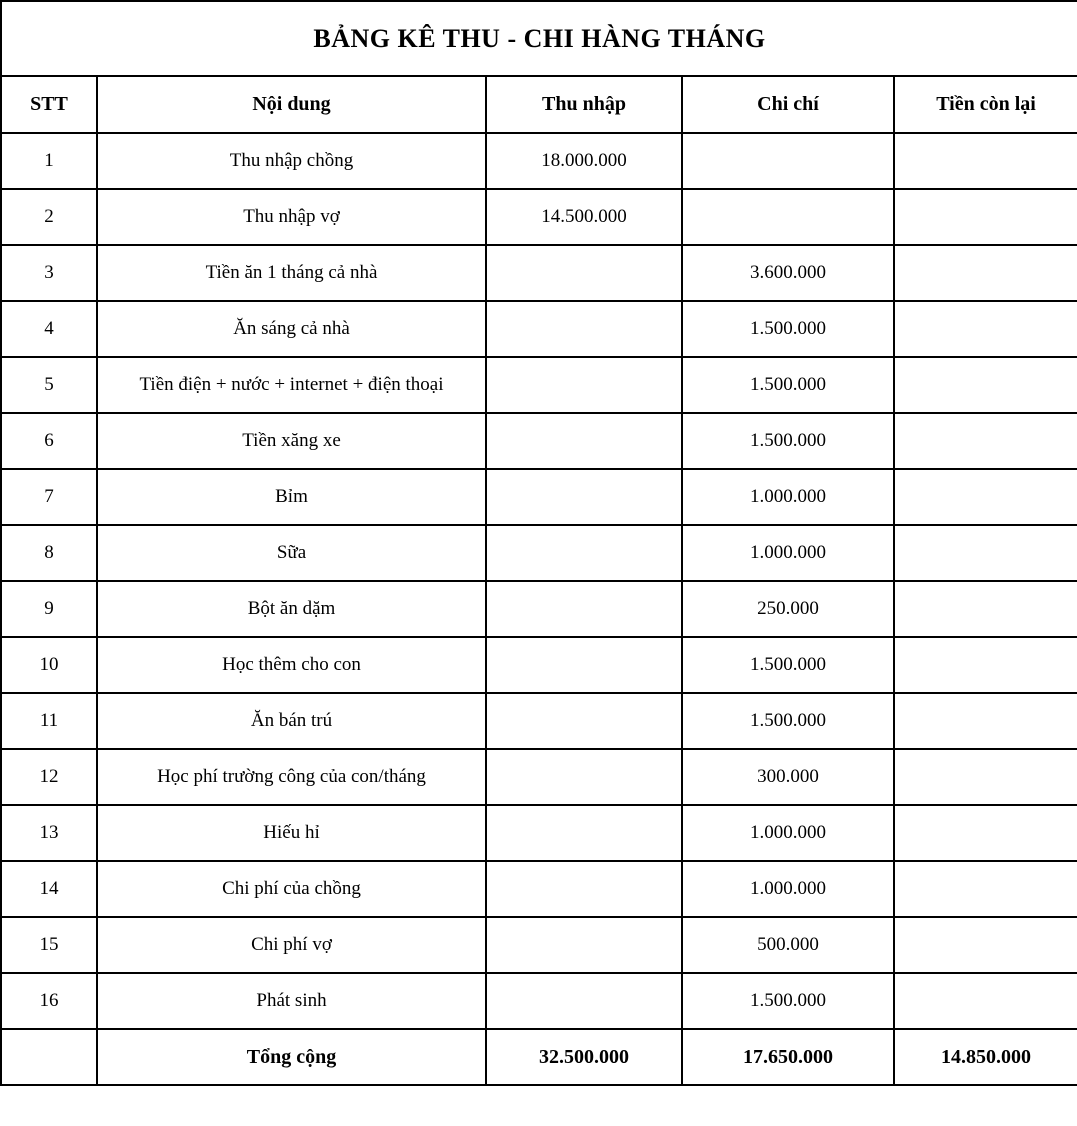 This screenshot has height=1126, width=1077. Describe the element at coordinates (584, 104) in the screenshot. I see `column-header-thu-nhap: Thu nhập` at that location.